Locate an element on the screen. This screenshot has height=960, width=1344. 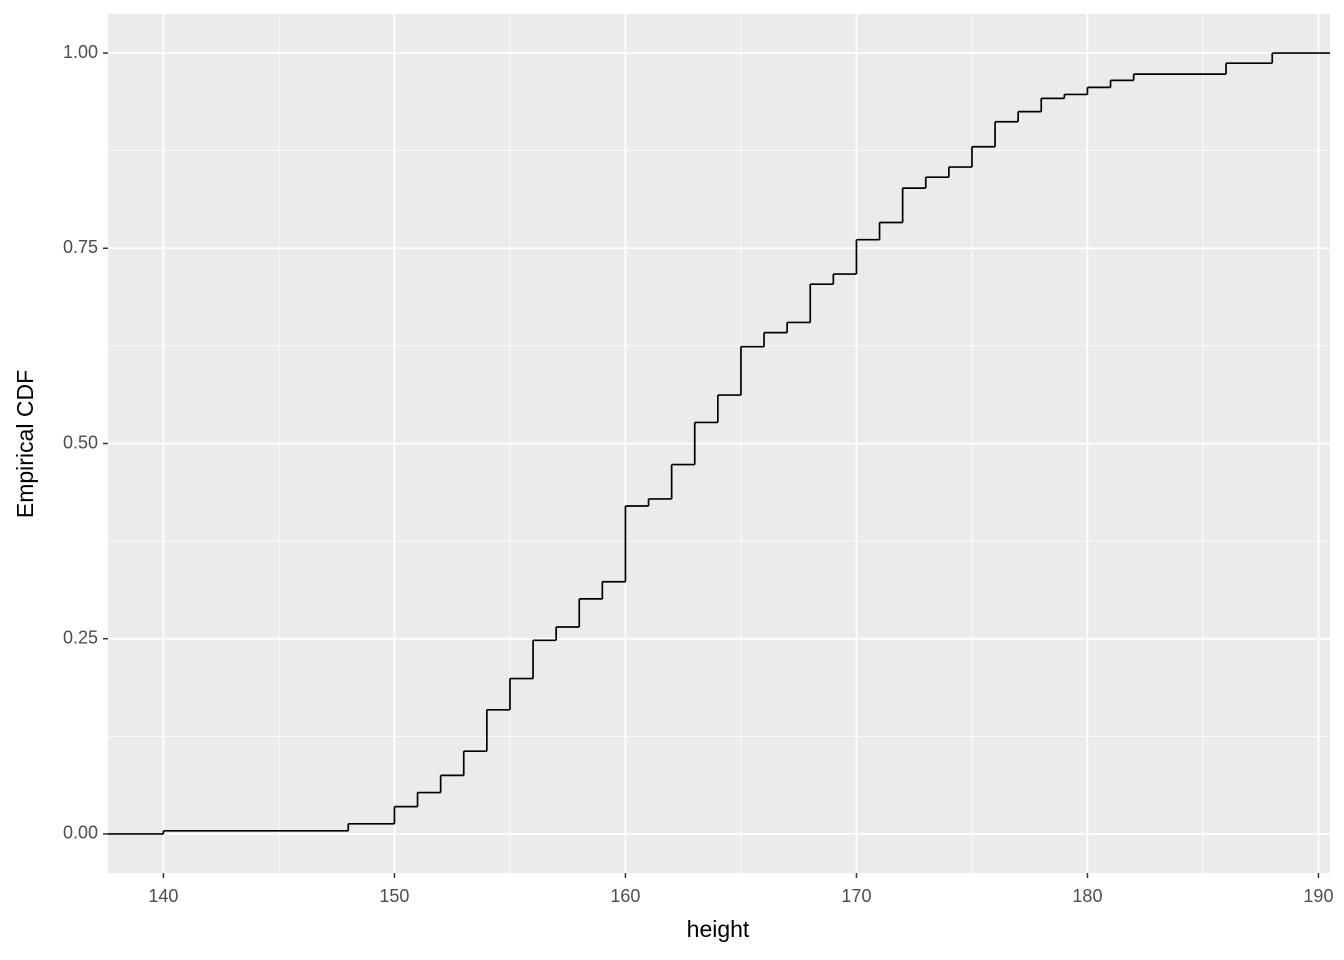
x-tick-label: 160 is located at coordinates (625, 896).